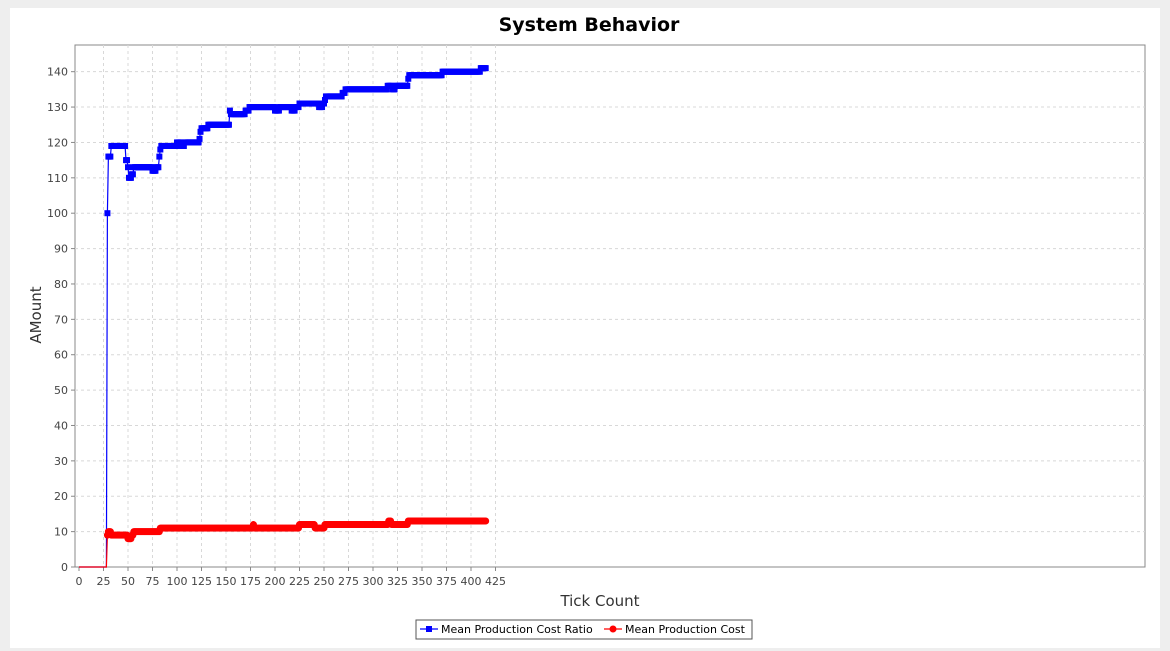  What do you see at coordinates (397, 581) in the screenshot?
I see `x-tick-label: 325` at bounding box center [397, 581].